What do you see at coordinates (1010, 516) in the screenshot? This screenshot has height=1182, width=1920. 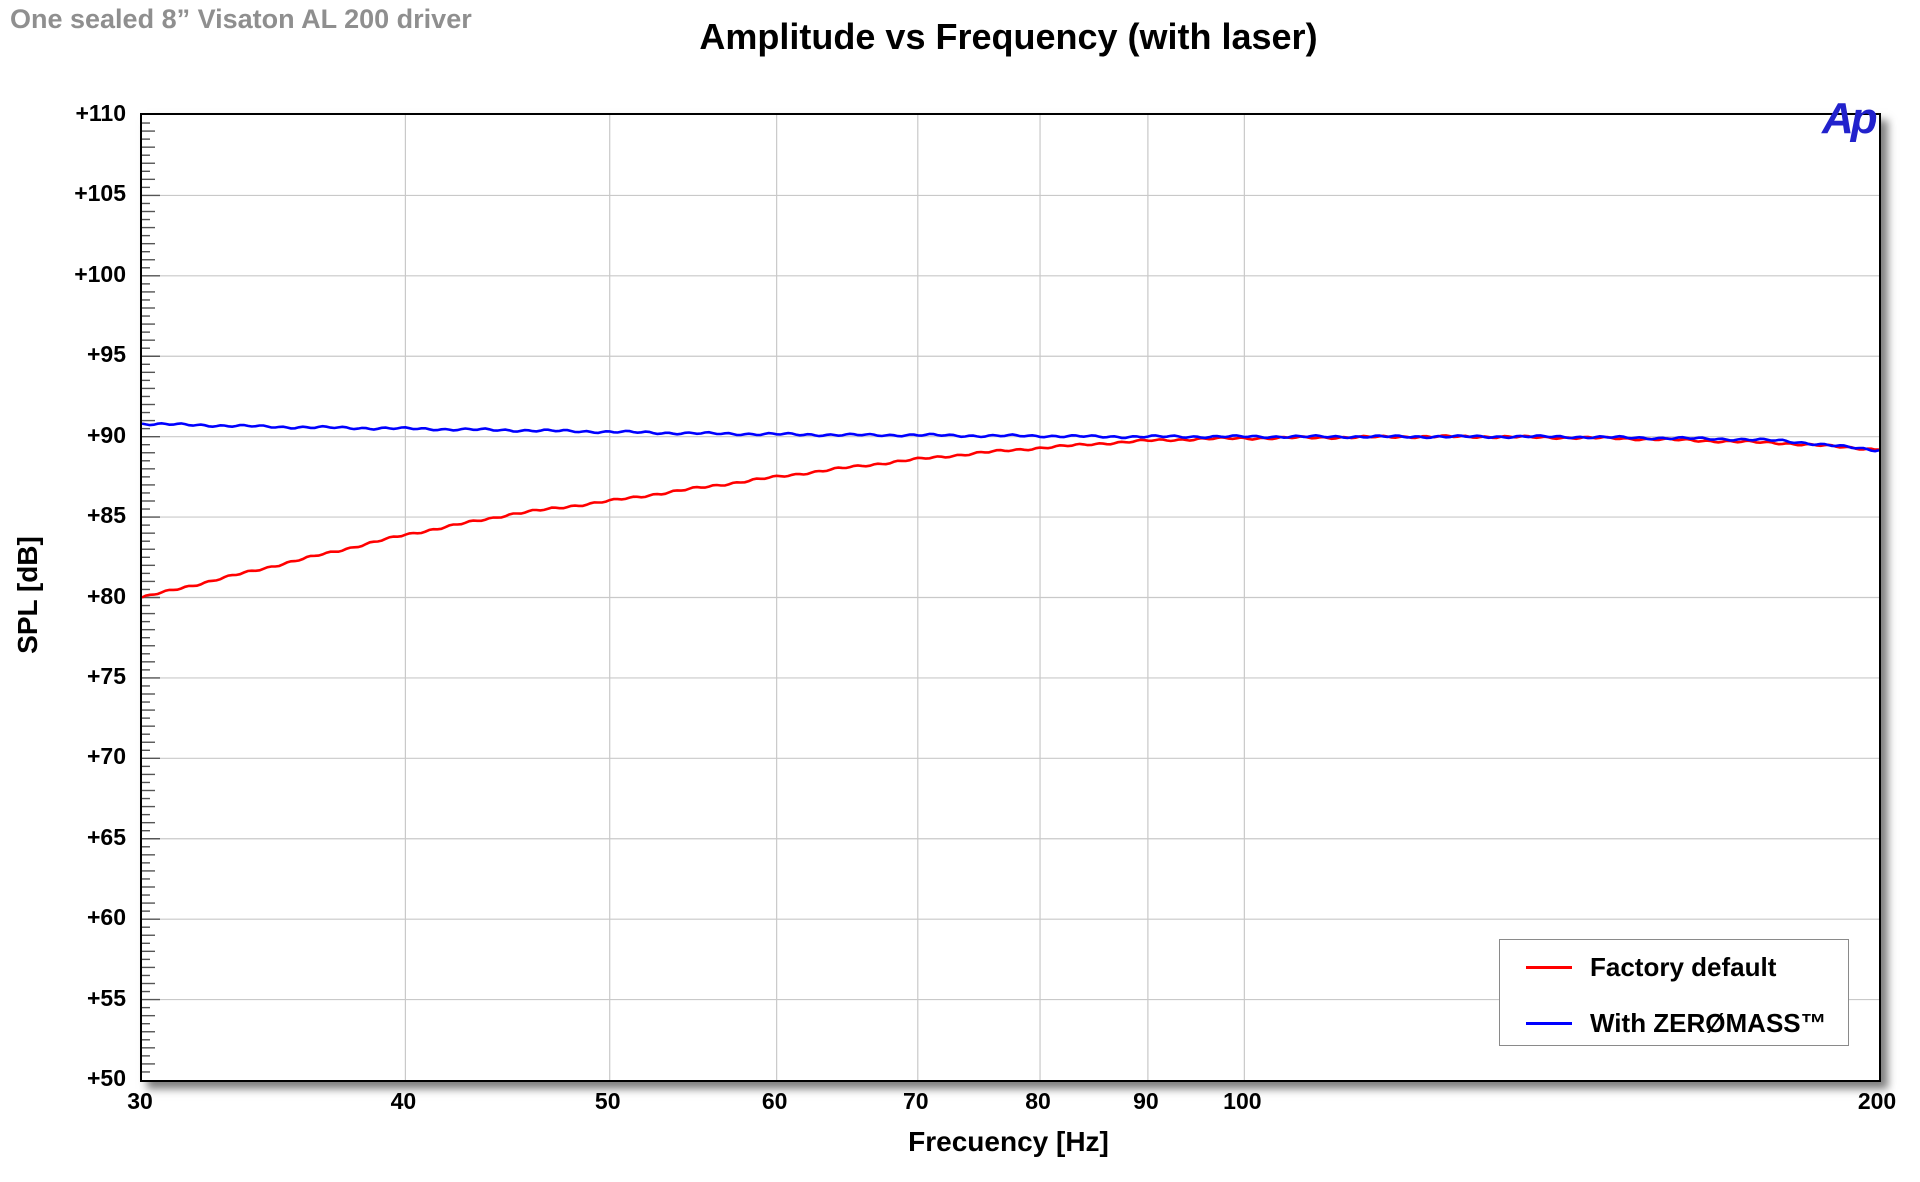 I see `factory-default-curve` at bounding box center [1010, 516].